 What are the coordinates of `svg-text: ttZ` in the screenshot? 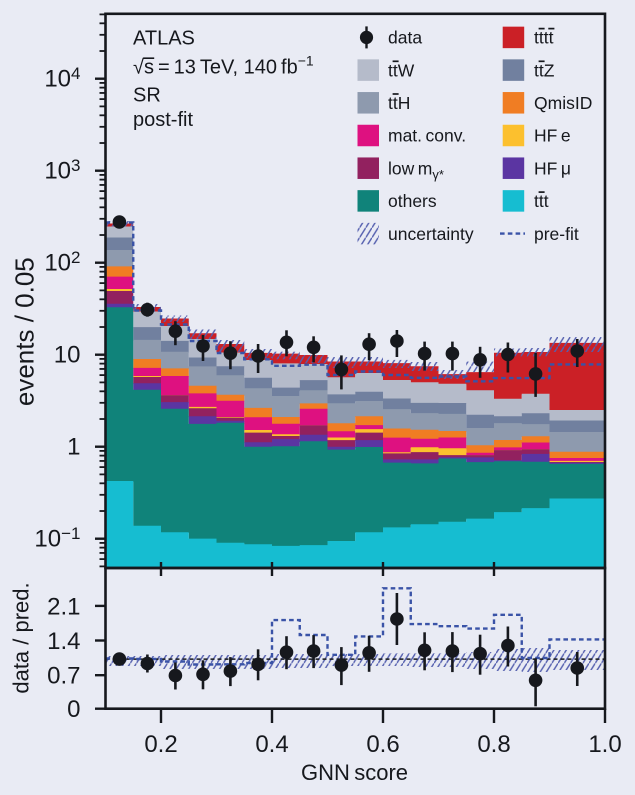 It's located at (544, 70).